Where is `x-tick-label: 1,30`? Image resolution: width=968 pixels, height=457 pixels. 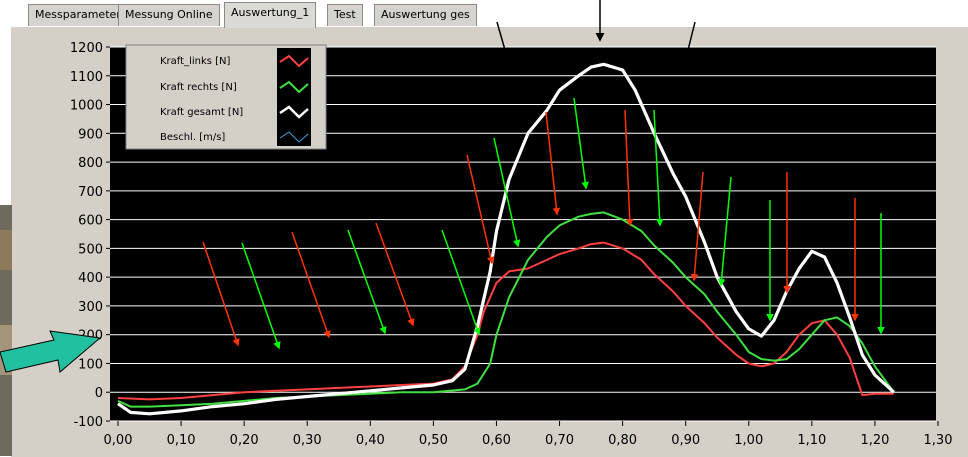
x-tick-label: 1,30 is located at coordinates (938, 440).